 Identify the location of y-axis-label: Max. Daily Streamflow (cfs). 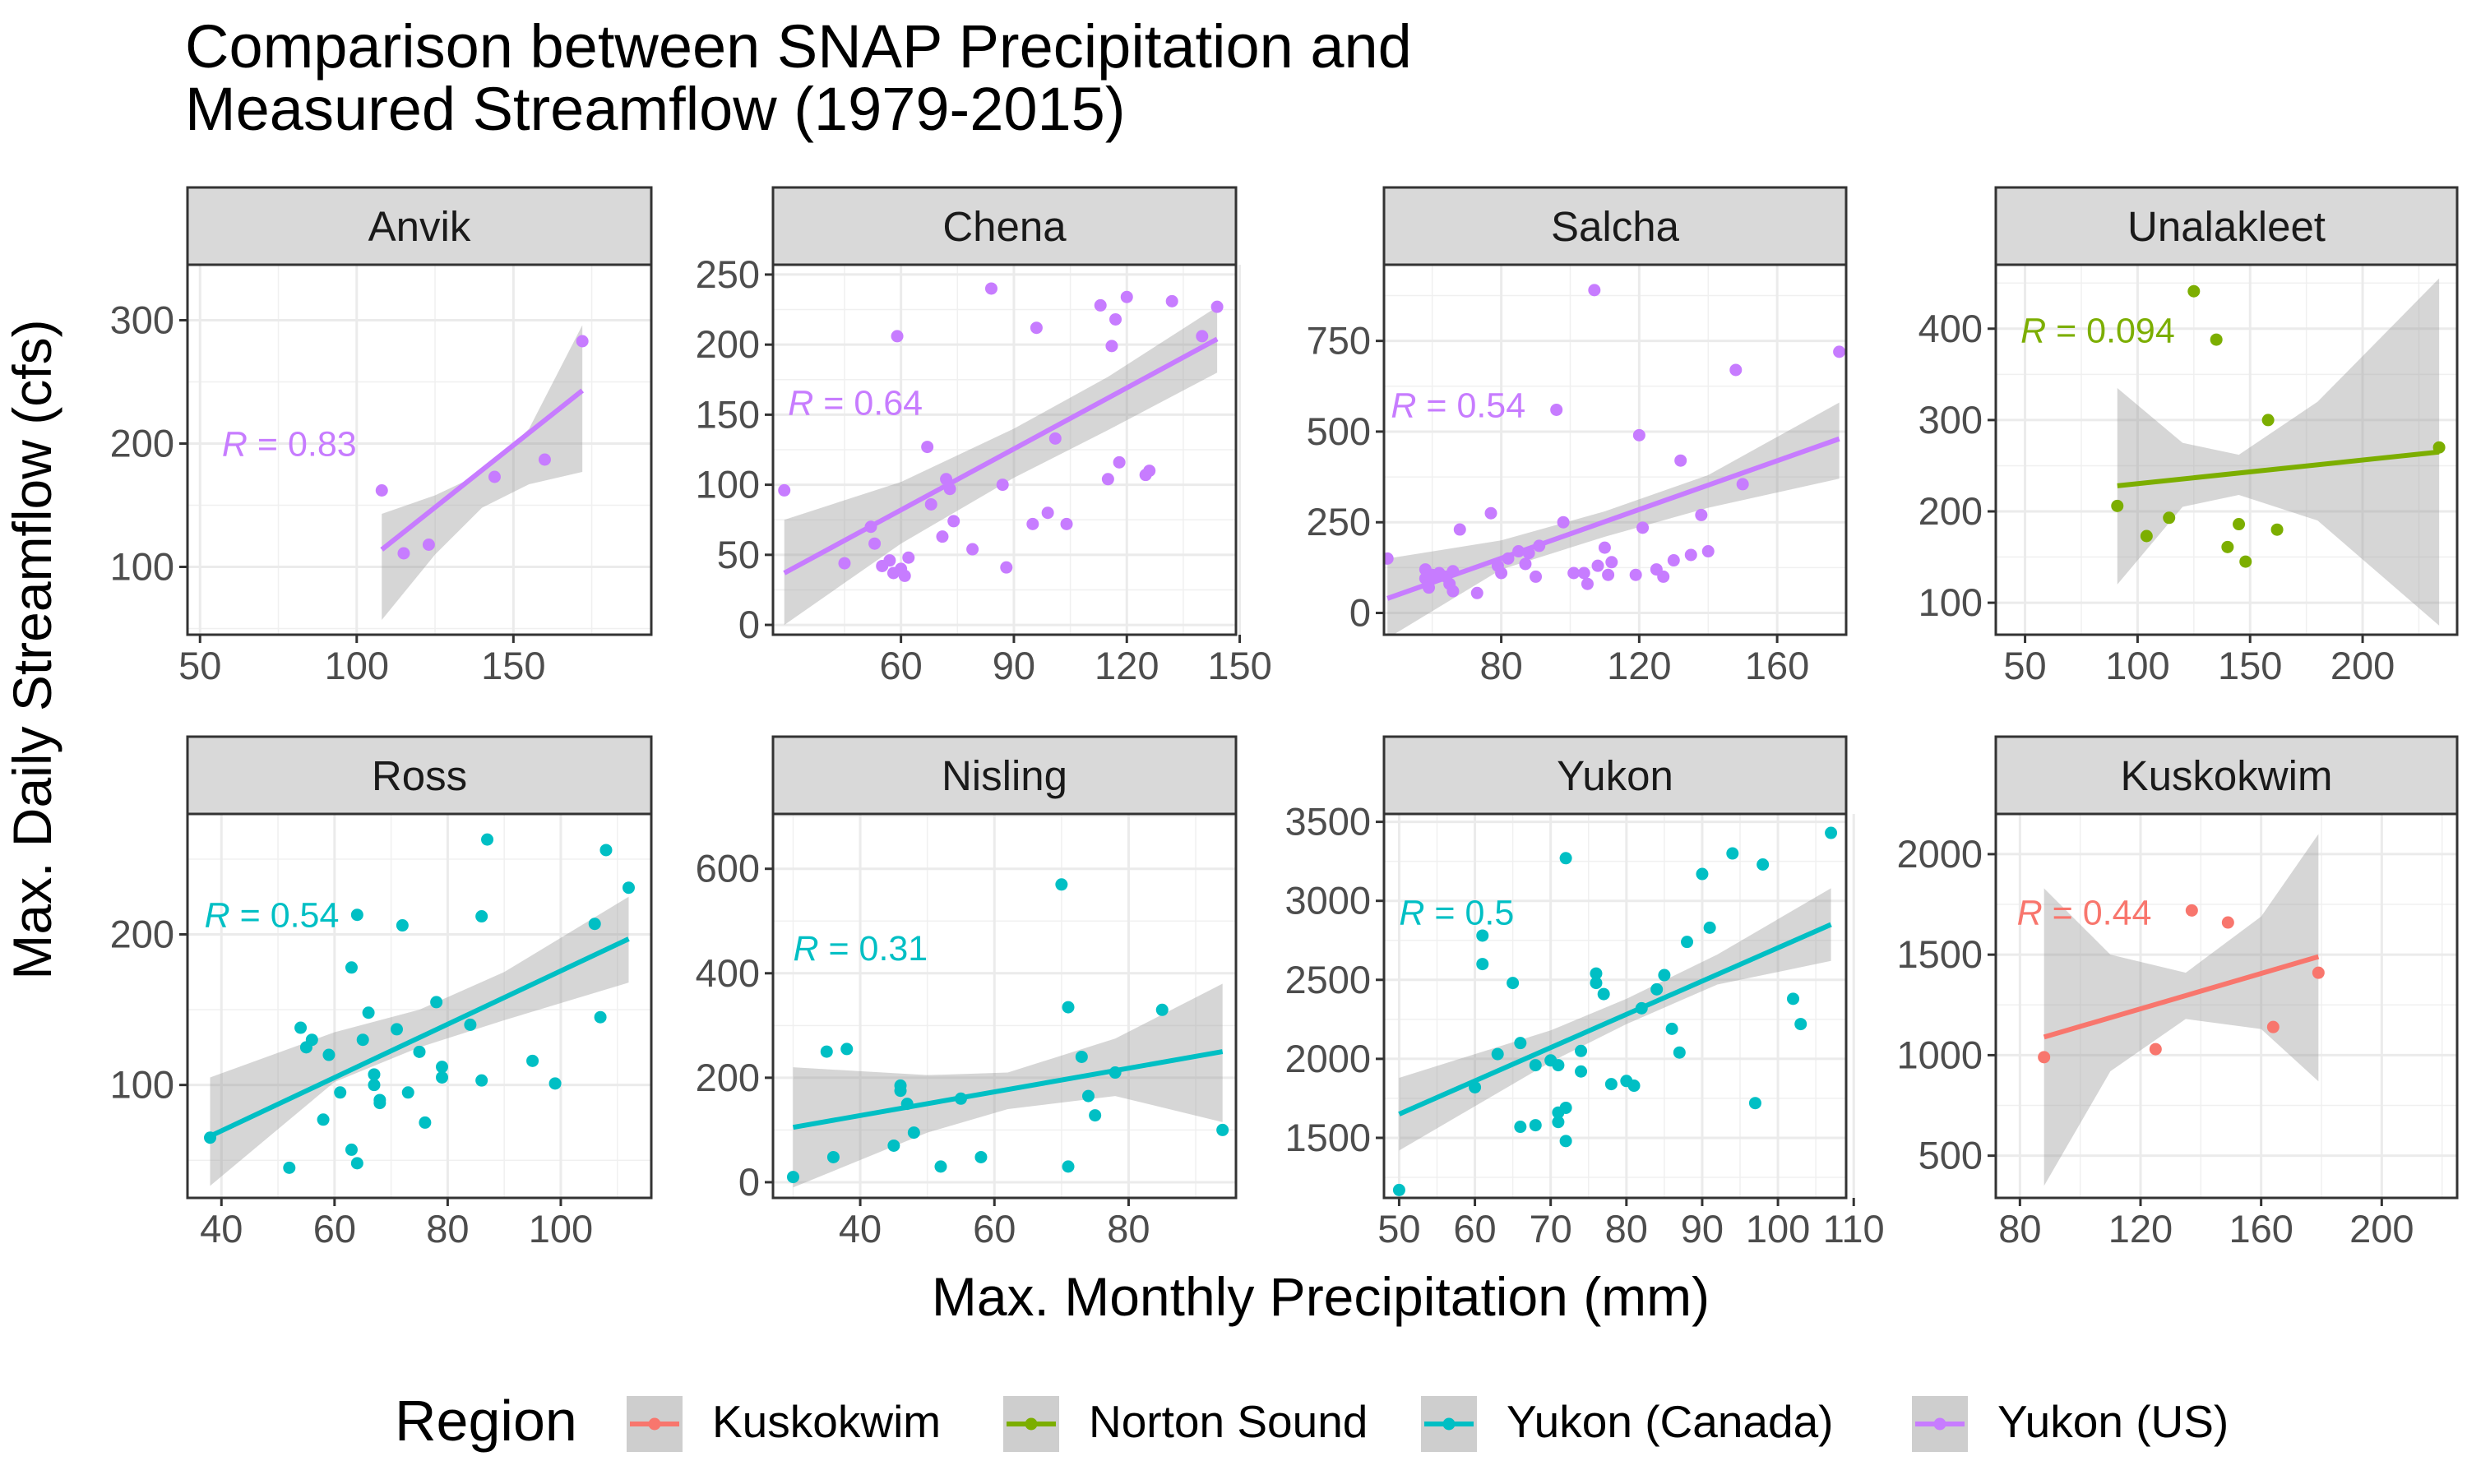
(32, 649).